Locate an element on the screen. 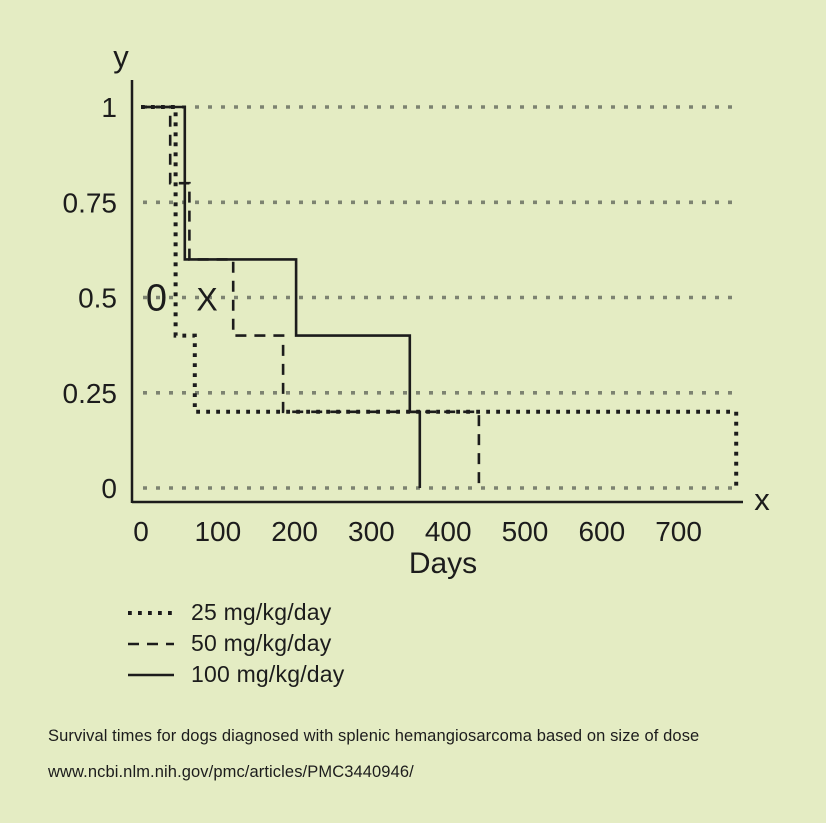 This screenshot has height=823, width=826. legend-item: 25 mg/kg/day is located at coordinates (235, 612).